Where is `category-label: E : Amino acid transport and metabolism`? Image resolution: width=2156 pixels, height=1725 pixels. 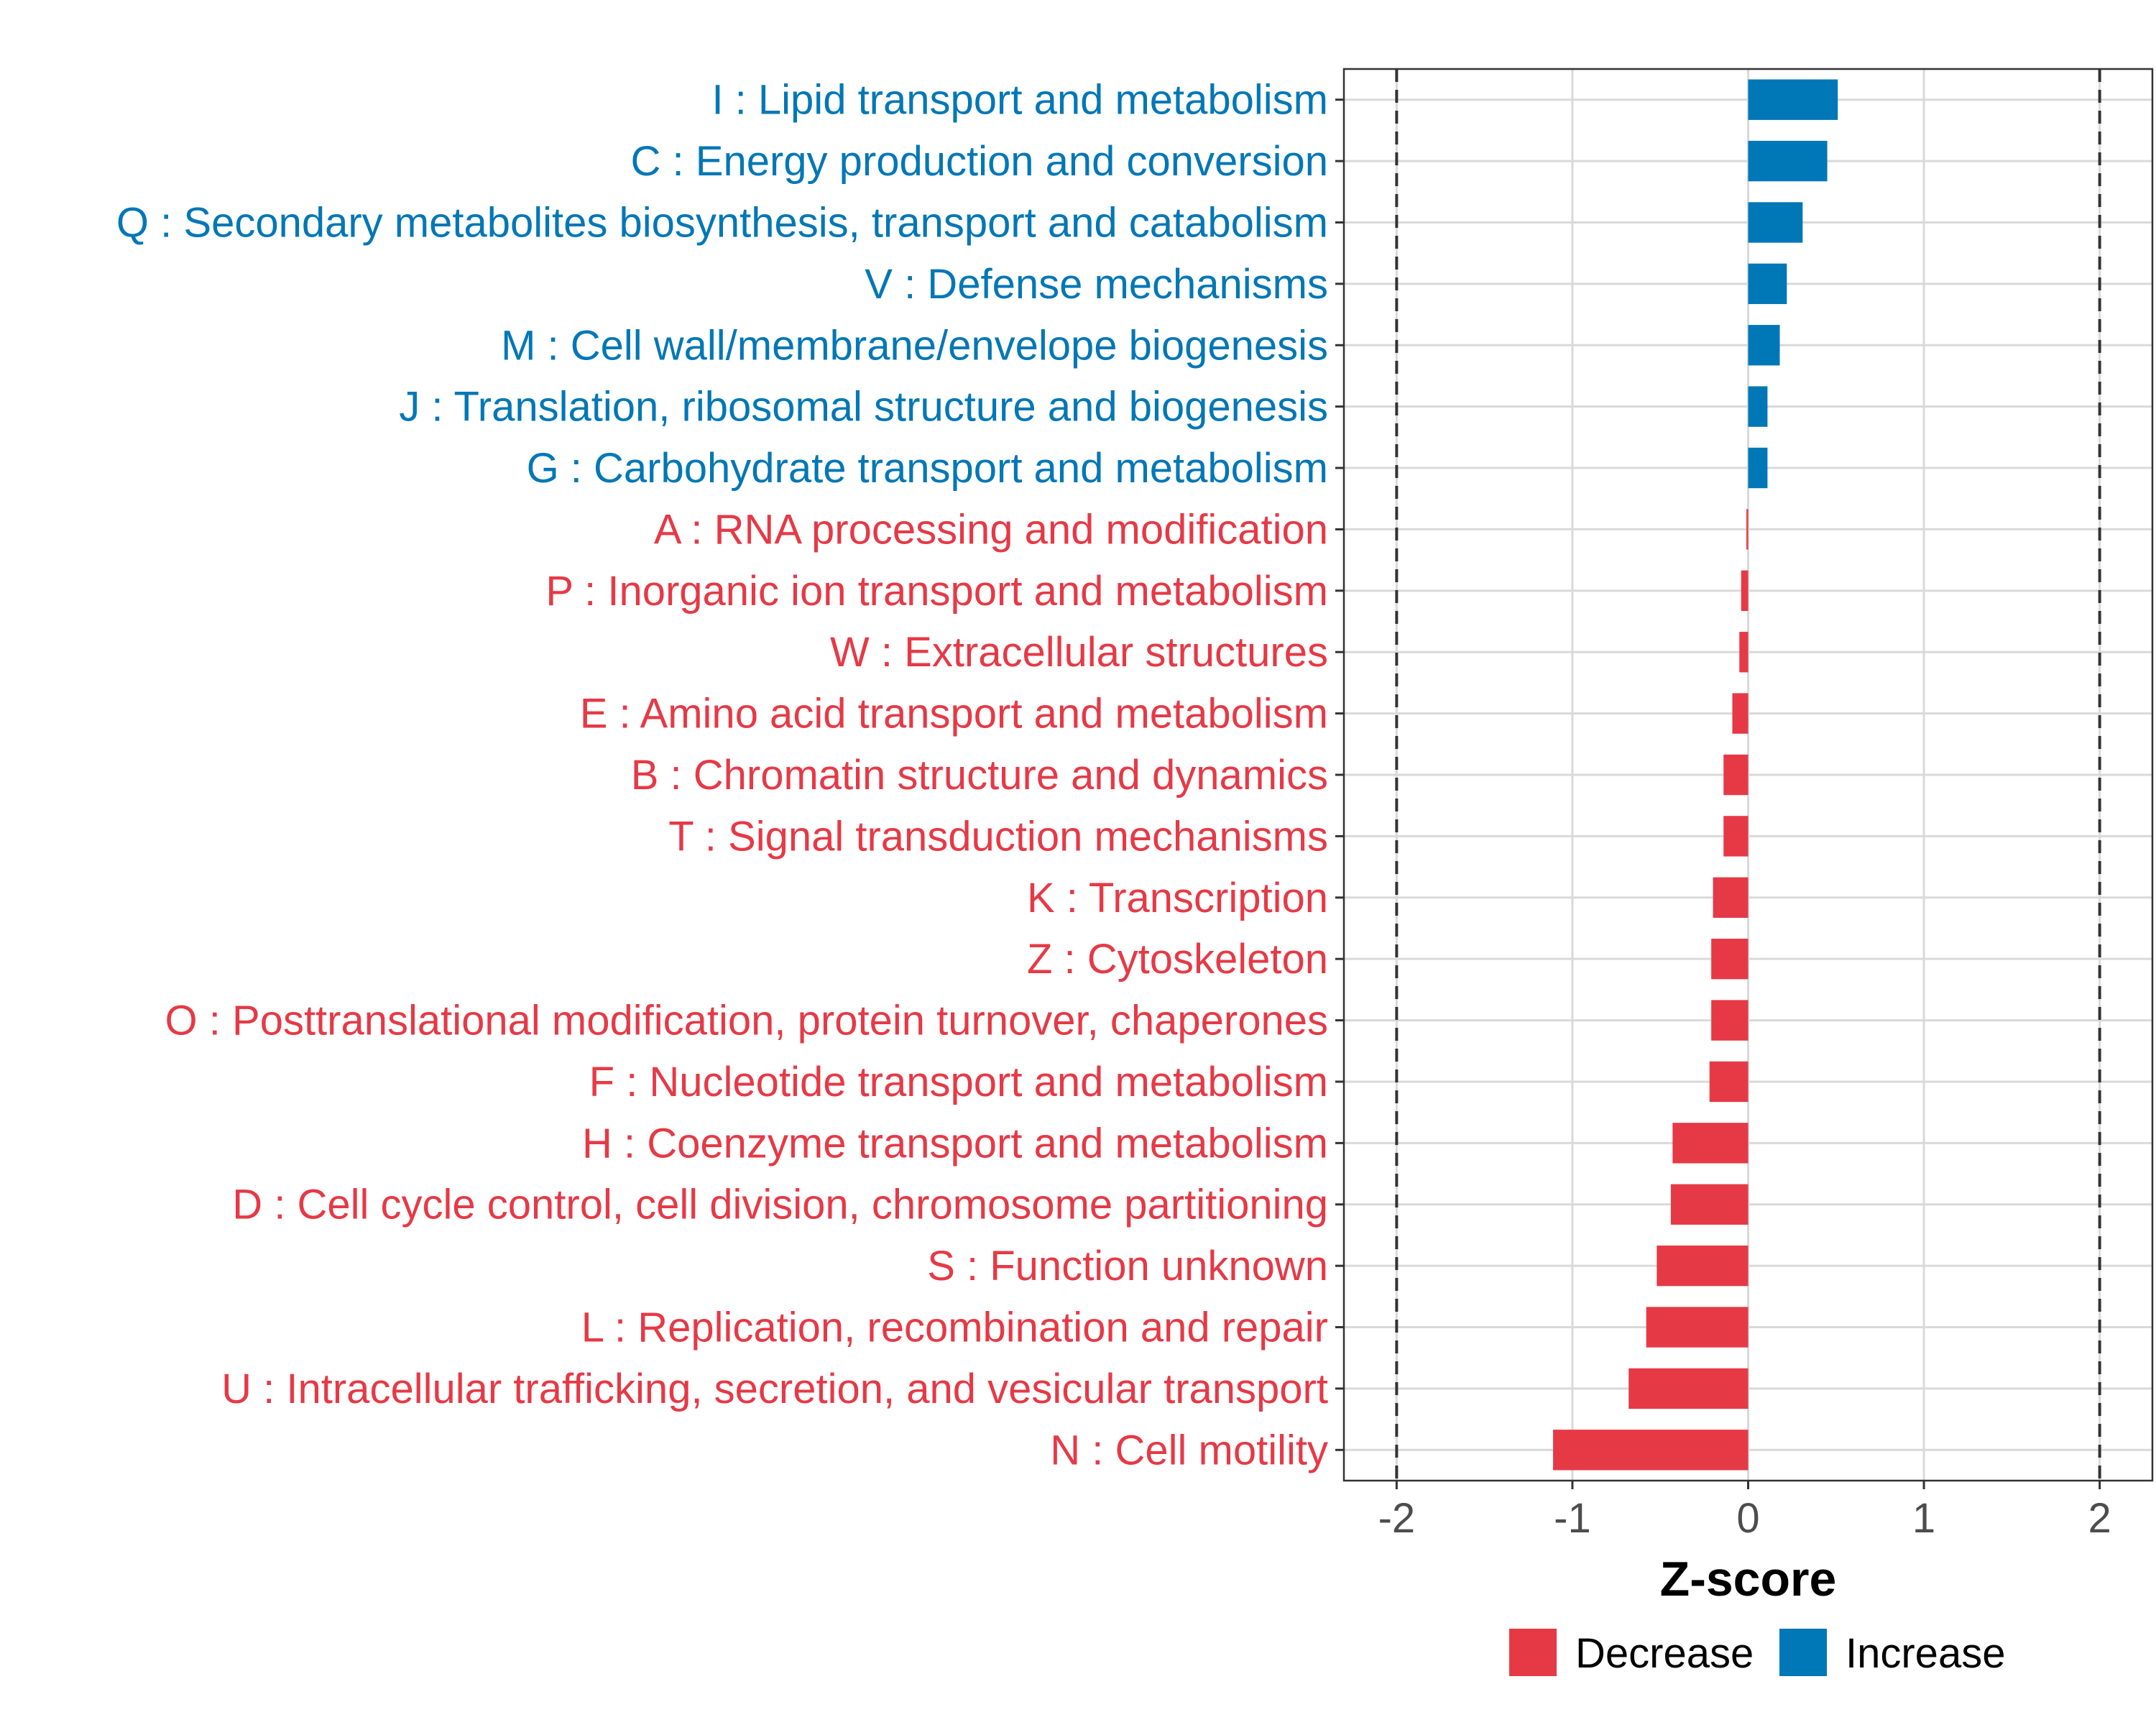
category-label: E : Amino acid transport and metabolism is located at coordinates (954, 714).